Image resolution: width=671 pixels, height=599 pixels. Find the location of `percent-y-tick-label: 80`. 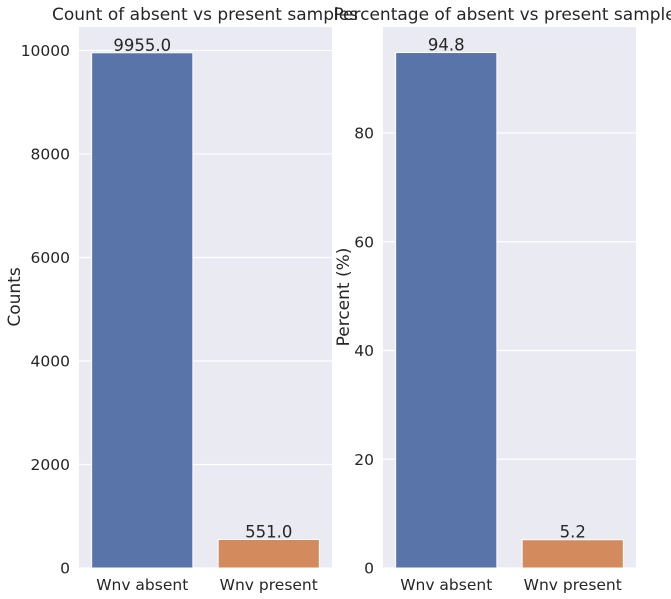

percent-y-tick-label: 80 is located at coordinates (364, 134).